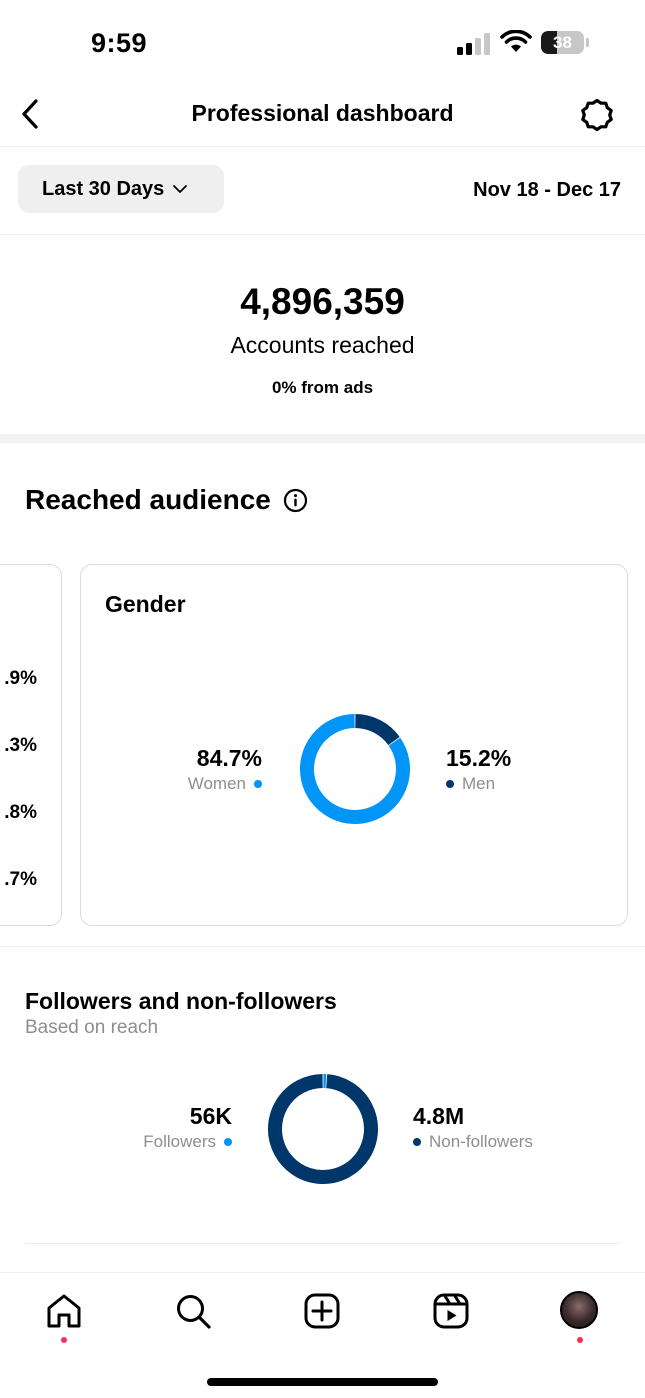 This screenshot has width=645, height=1398. What do you see at coordinates (258, 784) in the screenshot?
I see `women-legend-dot` at bounding box center [258, 784].